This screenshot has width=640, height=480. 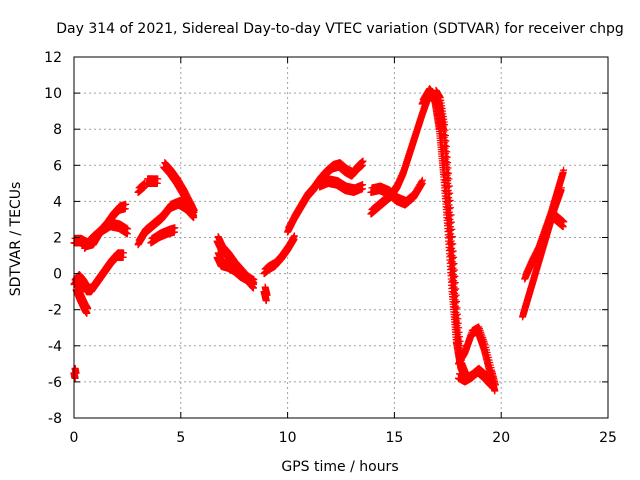 I want to click on data-point-arc-5-rise, so click(x=362, y=165).